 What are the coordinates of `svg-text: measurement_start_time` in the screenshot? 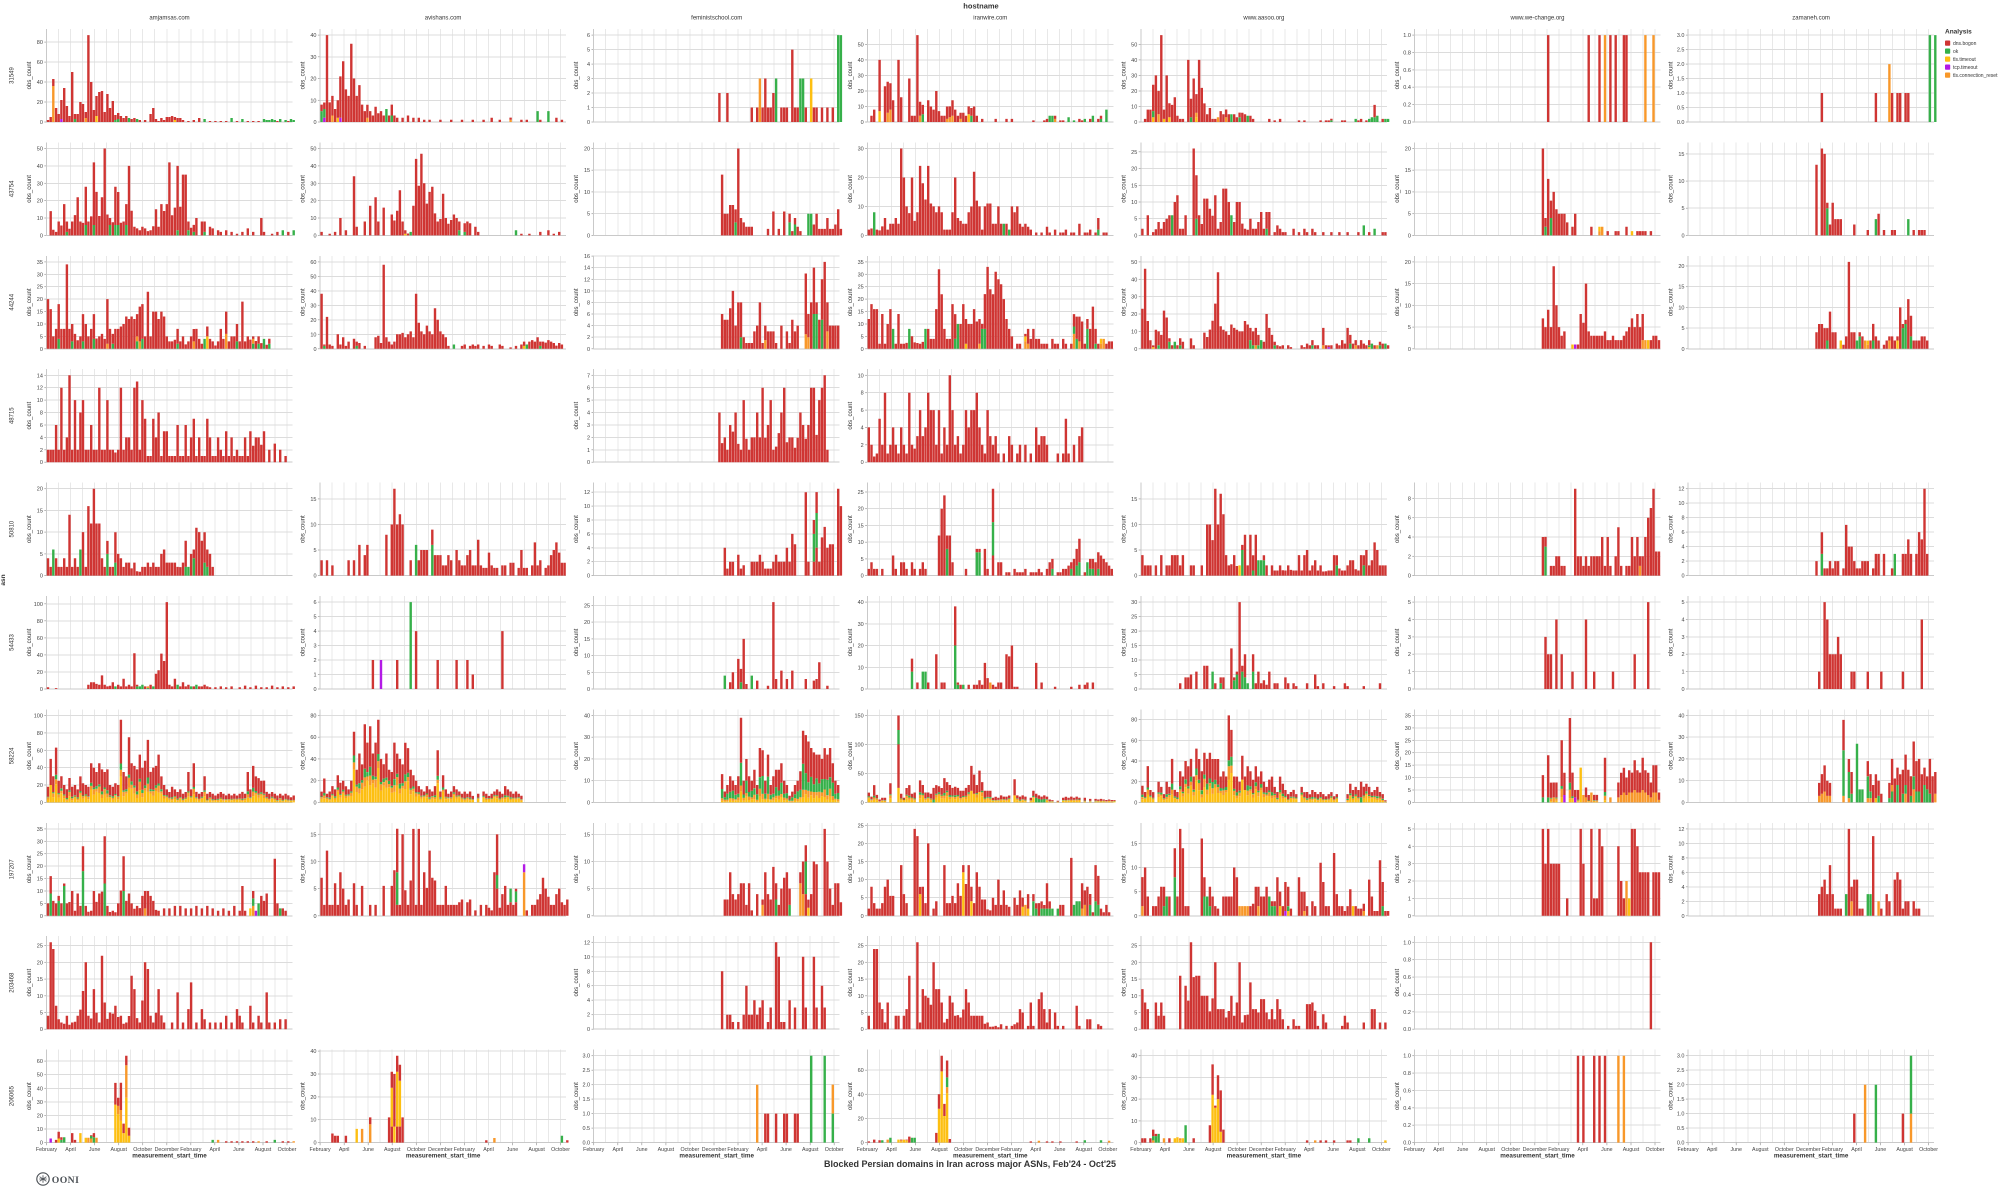 It's located at (716, 1155).